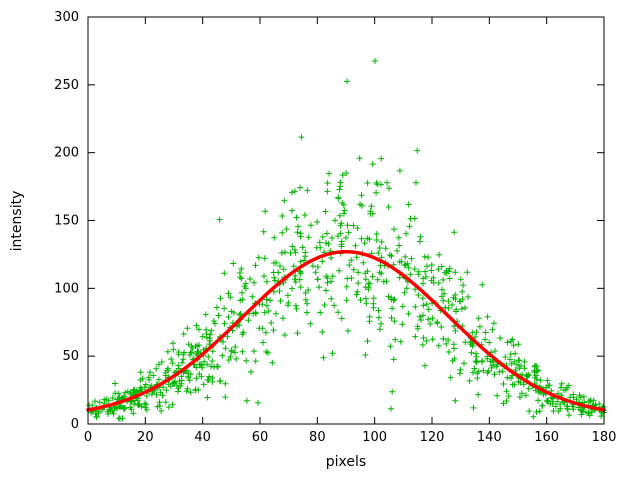  What do you see at coordinates (17, 221) in the screenshot?
I see `y-axis-label: intensity` at bounding box center [17, 221].